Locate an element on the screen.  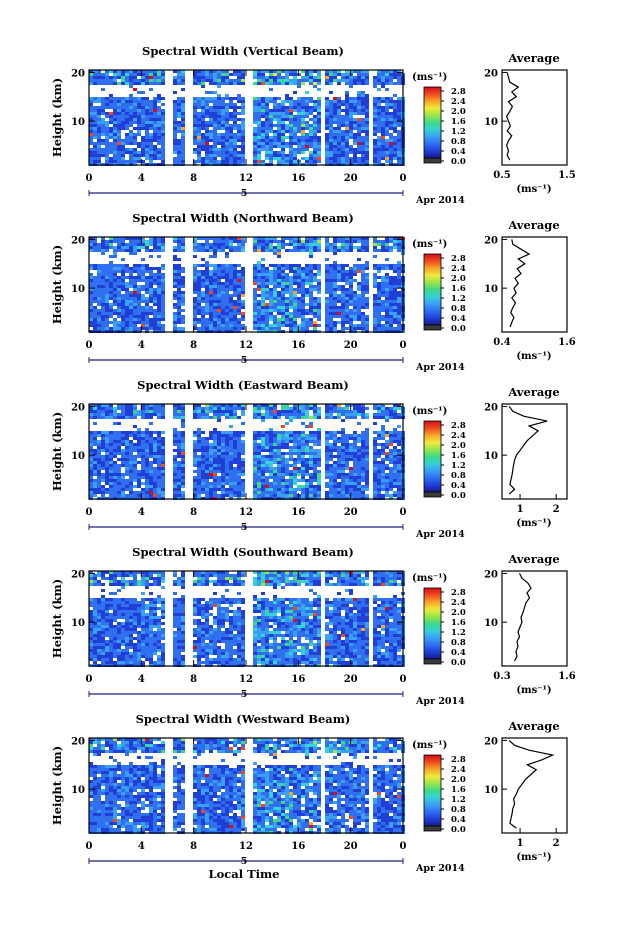
x-tick-label: 0 is located at coordinates (403, 178).